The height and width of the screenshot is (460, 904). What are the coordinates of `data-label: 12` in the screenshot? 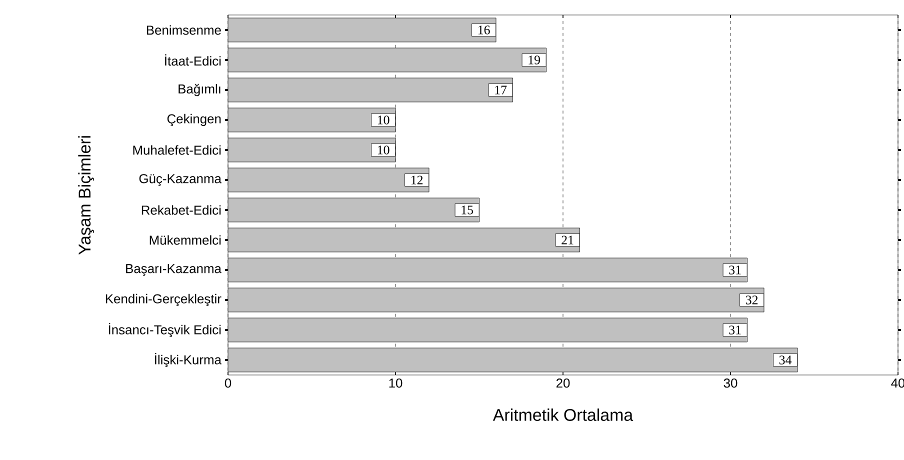 It's located at (417, 180).